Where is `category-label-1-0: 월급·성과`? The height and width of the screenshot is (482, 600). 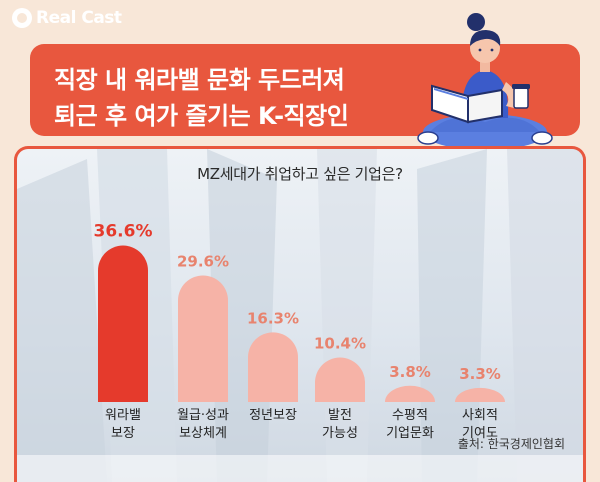
category-label-1-0: 월급·성과 is located at coordinates (203, 415).